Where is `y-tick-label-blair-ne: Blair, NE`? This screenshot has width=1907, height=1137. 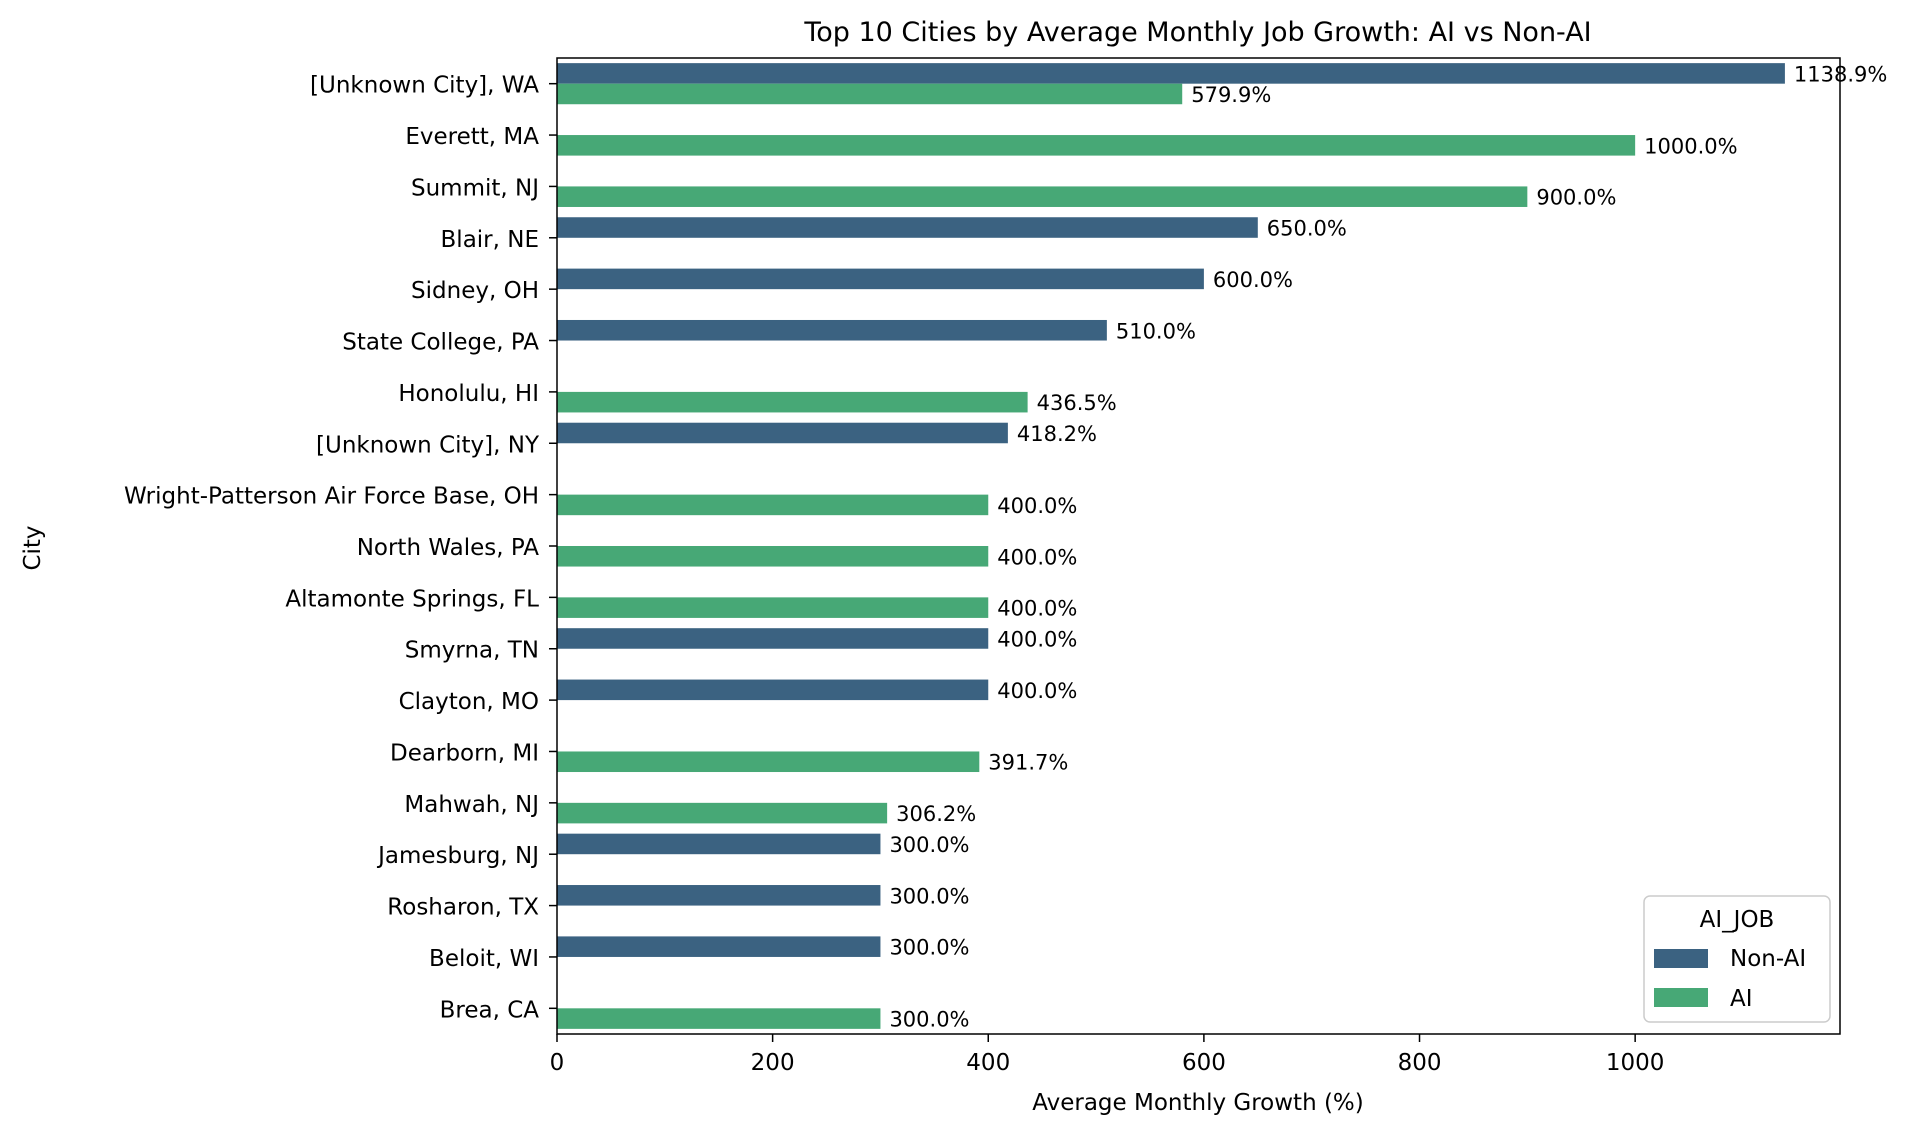 y-tick-label-blair-ne: Blair, NE is located at coordinates (490, 240).